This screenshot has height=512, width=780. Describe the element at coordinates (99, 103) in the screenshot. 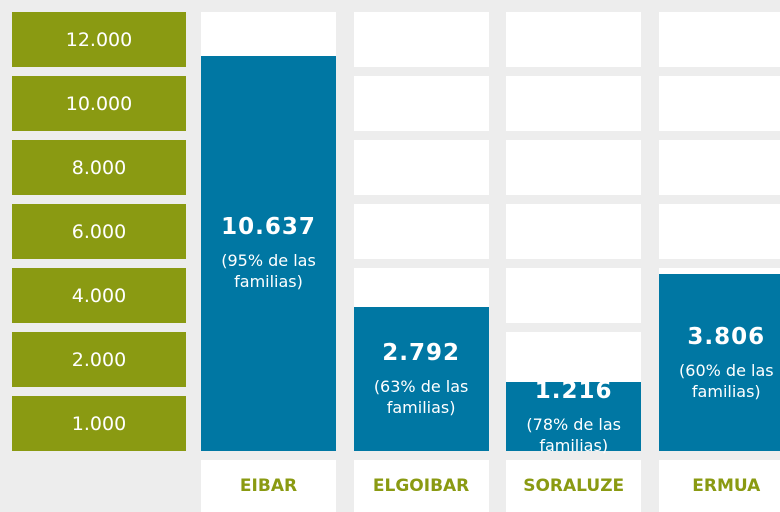

I see `y-tick-label: 10.000` at that location.